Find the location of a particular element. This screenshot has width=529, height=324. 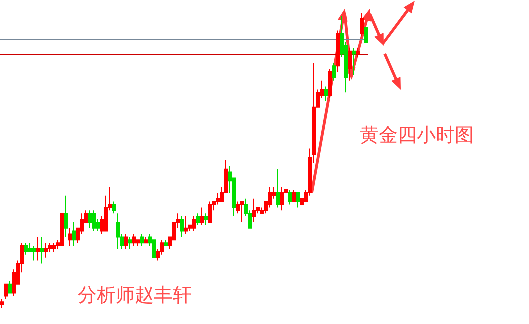

annotation: 黄金四小时图 is located at coordinates (417, 135).